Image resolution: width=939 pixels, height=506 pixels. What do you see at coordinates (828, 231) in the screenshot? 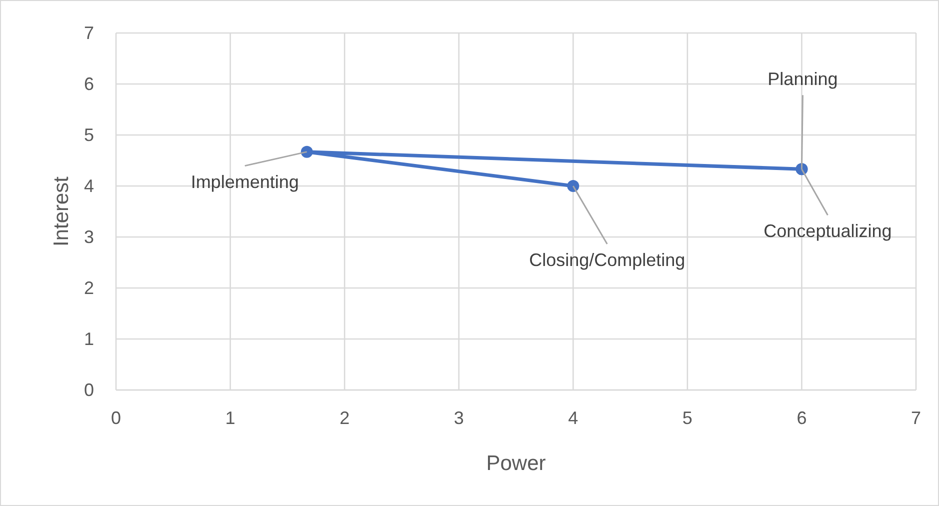
I see `annotation: Conceptualizing` at bounding box center [828, 231].